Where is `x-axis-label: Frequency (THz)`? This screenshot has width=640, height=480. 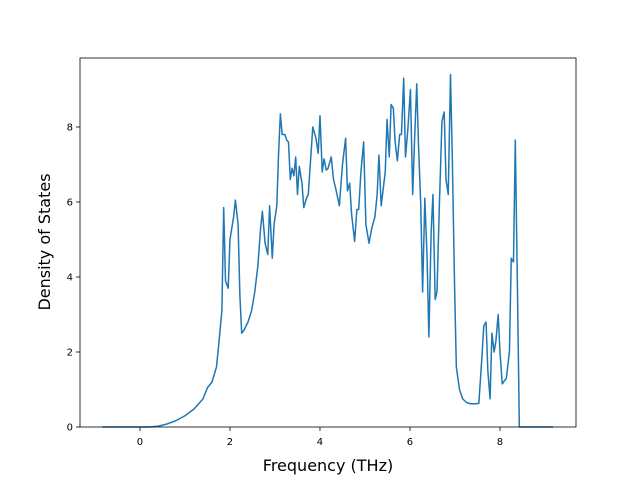
x-axis-label: Frequency (THz) is located at coordinates (328, 465).